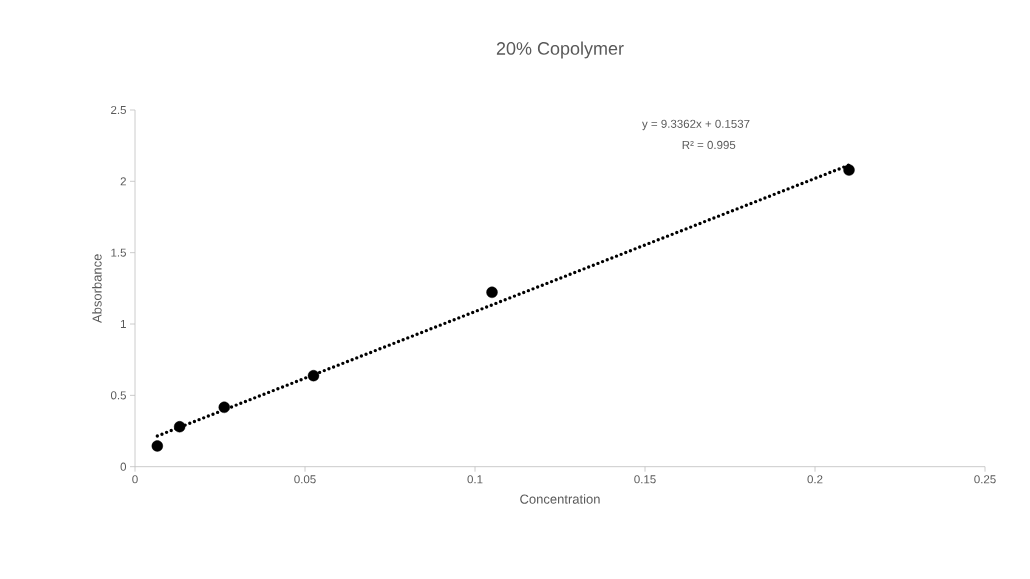 This screenshot has height=579, width=1030. Describe the element at coordinates (815, 479) in the screenshot. I see `x-tick-label: 0.2` at that location.